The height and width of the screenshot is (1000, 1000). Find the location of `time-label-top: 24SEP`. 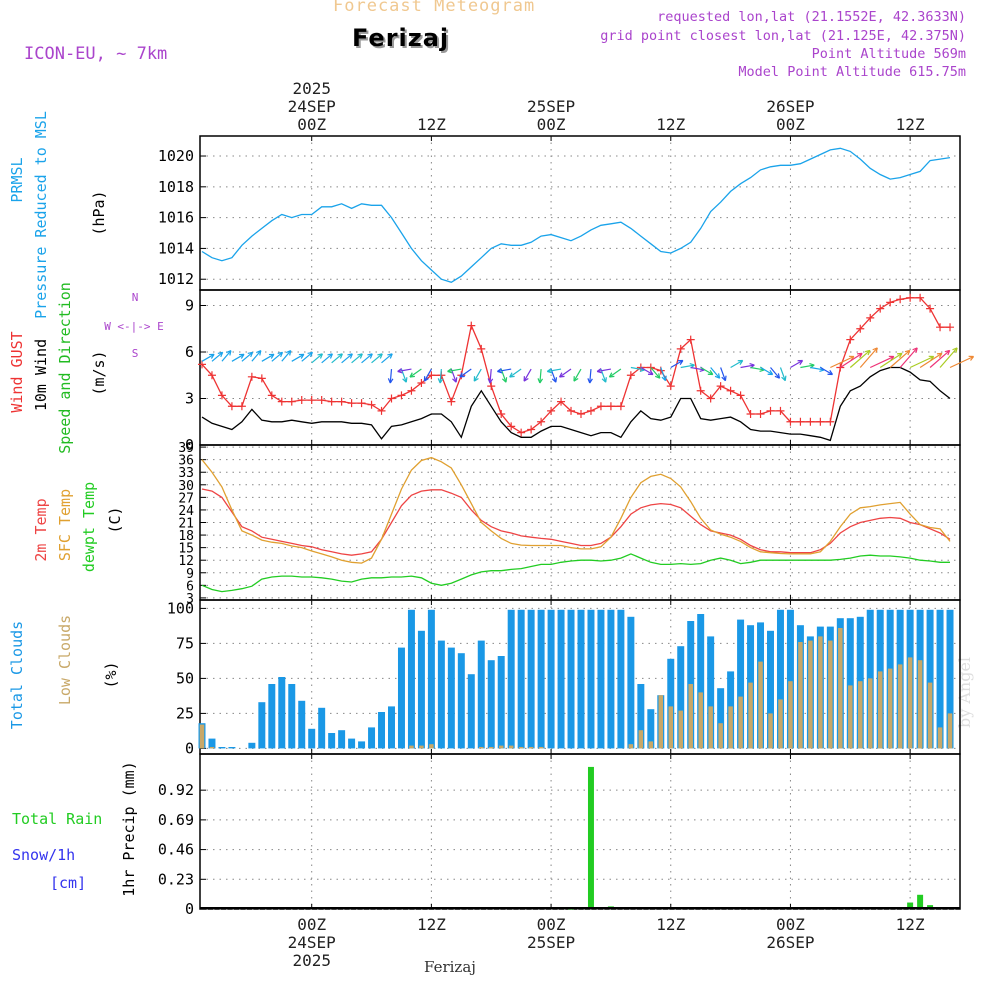

time-label-top: 24SEP is located at coordinates (312, 106).